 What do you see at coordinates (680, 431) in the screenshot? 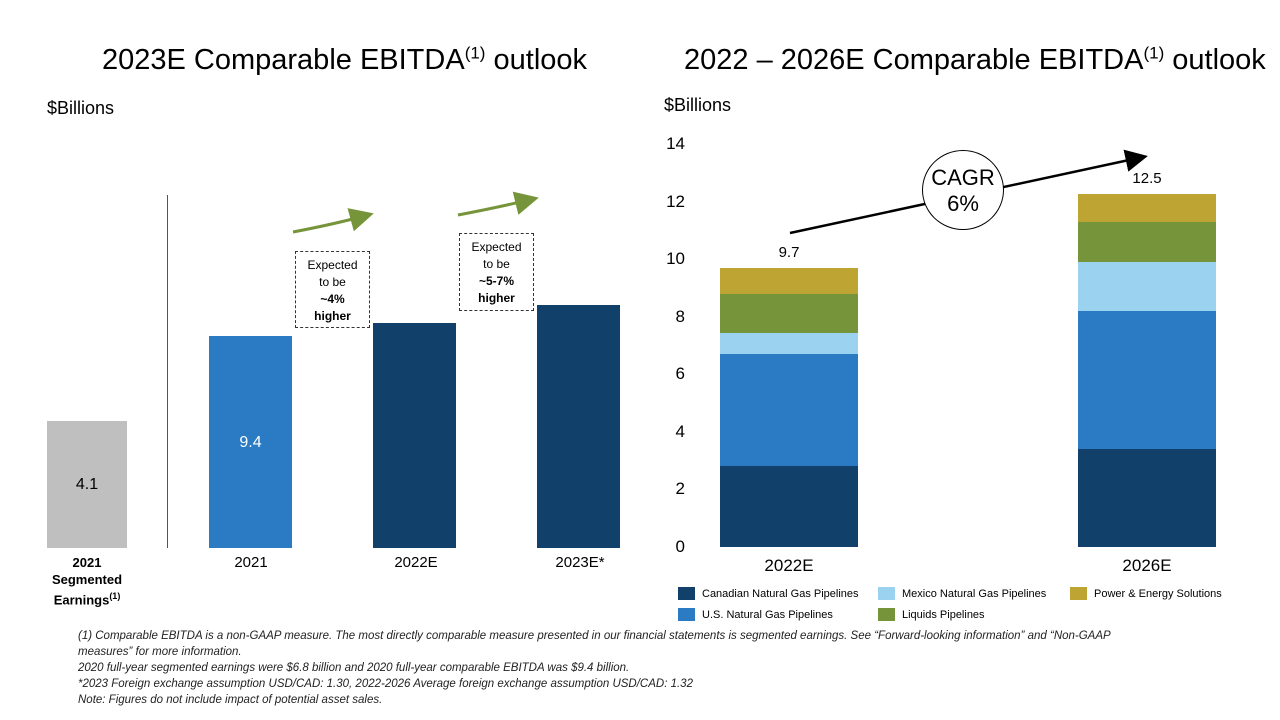
I see `y-tick-4: 4` at bounding box center [680, 431].